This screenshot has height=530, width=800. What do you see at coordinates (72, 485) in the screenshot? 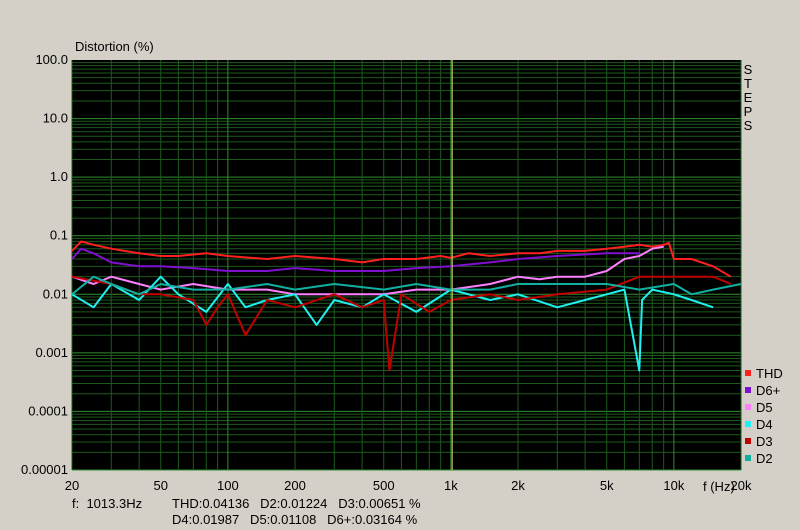
I see `x-tick-label: 20` at bounding box center [72, 485].